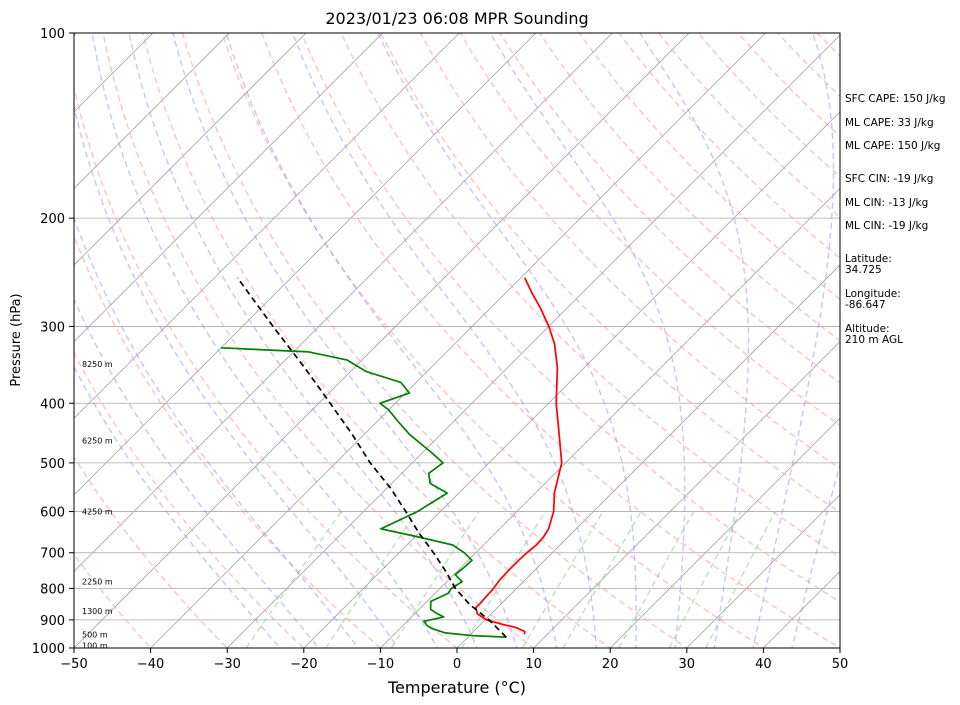  Describe the element at coordinates (893, 146) in the screenshot. I see `ml-cape-text: ML CAPE: 150 J/kg` at that location.